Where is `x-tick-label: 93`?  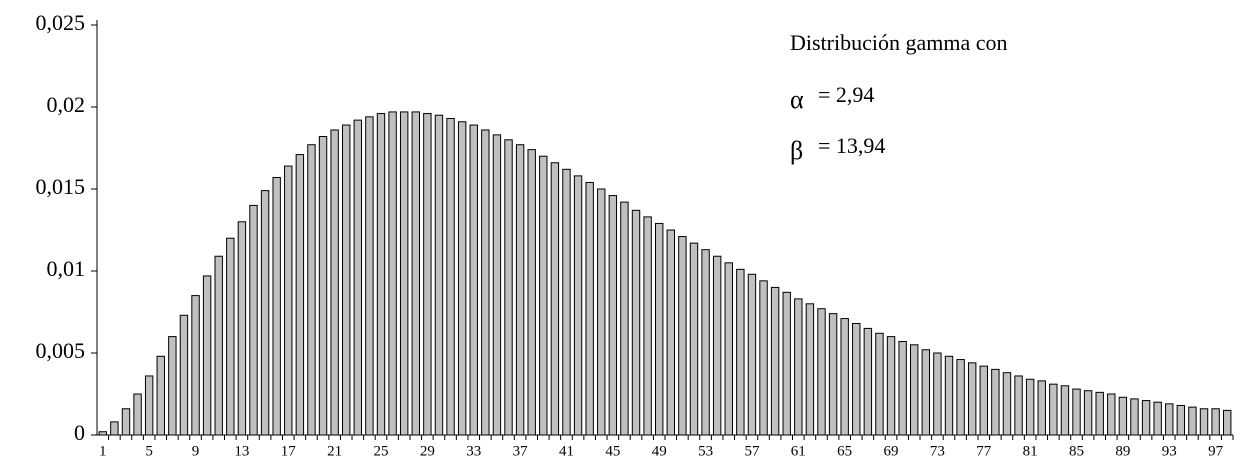
x-tick-label: 93 is located at coordinates (1169, 451).